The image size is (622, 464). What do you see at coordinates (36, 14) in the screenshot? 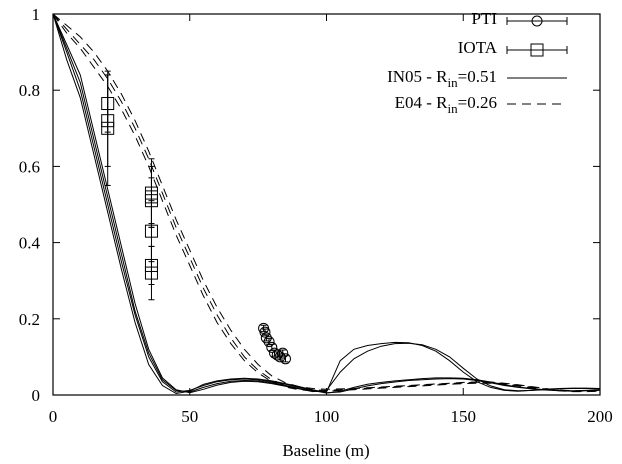
I see `y-tick-label: 1` at bounding box center [36, 14].